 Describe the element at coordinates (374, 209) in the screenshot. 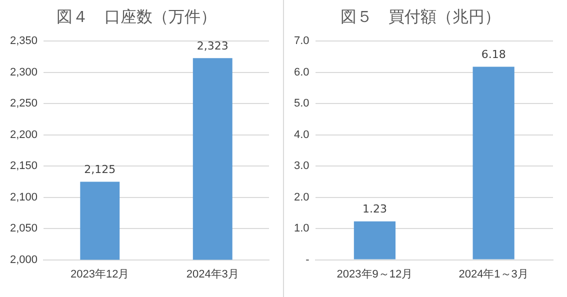

I see `data-label: 1.23` at that location.